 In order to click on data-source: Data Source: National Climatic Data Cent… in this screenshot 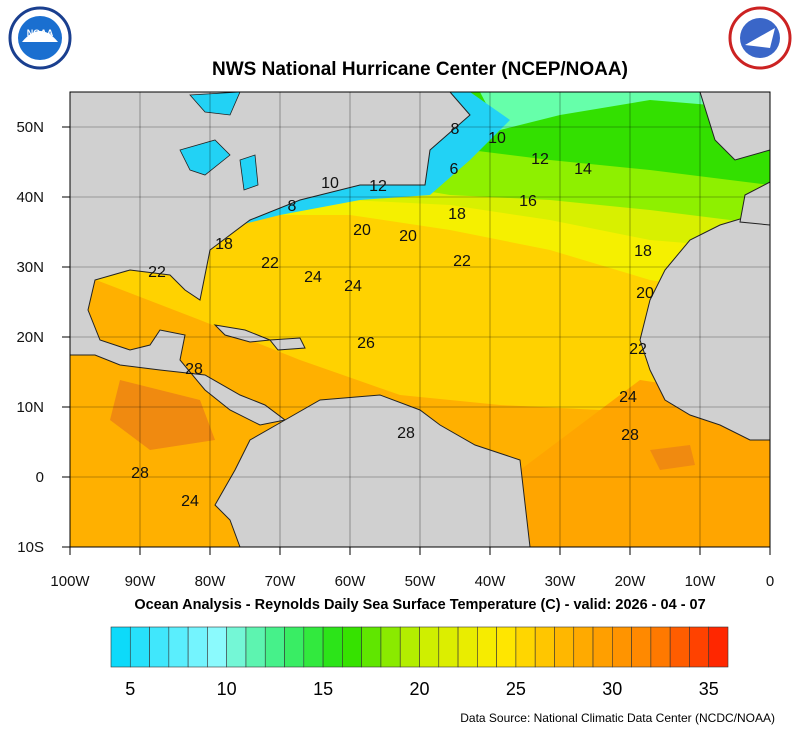, I will do `click(617, 718)`.